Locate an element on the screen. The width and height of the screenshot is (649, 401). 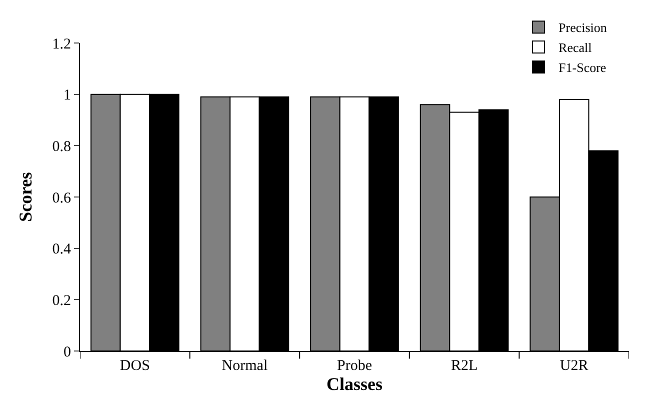
y-axis-title: Scores is located at coordinates (25, 197).